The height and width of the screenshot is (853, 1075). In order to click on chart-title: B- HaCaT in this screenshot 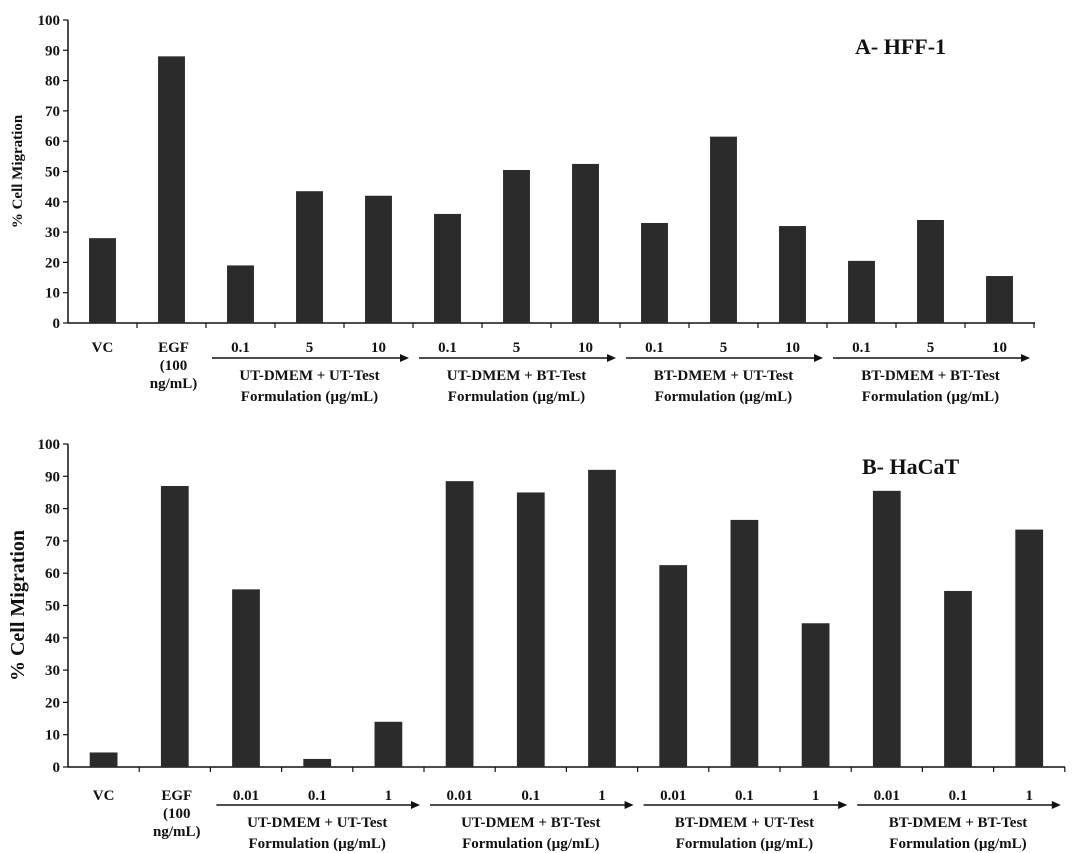, I will do `click(911, 466)`.